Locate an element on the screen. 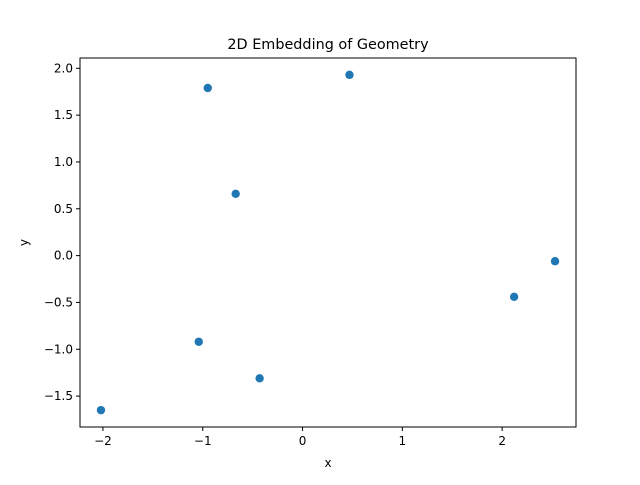  y-tick-label: 0.0 is located at coordinates (63, 256).